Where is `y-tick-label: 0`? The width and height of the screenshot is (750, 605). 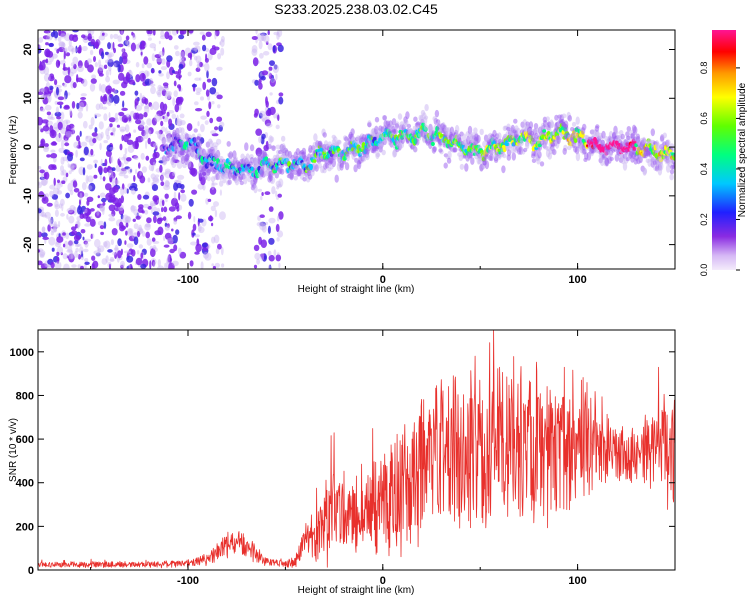 y-tick-label: 0 is located at coordinates (31, 571).